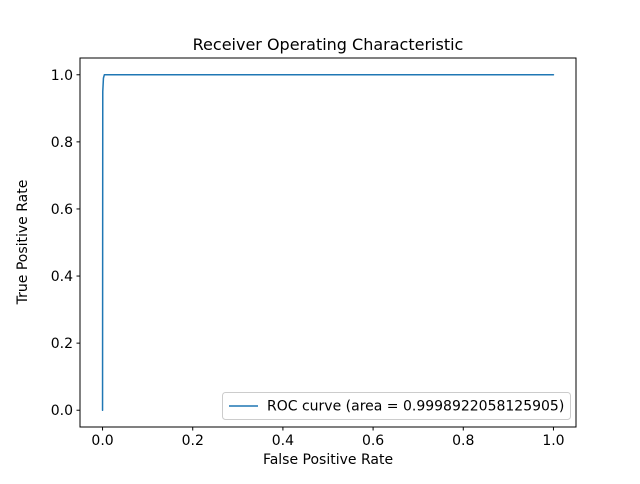  Describe the element at coordinates (65, 243) in the screenshot. I see `y-axis-ticks: 0.0 0.2 0.4 0.6 0.8 1.0` at that location.